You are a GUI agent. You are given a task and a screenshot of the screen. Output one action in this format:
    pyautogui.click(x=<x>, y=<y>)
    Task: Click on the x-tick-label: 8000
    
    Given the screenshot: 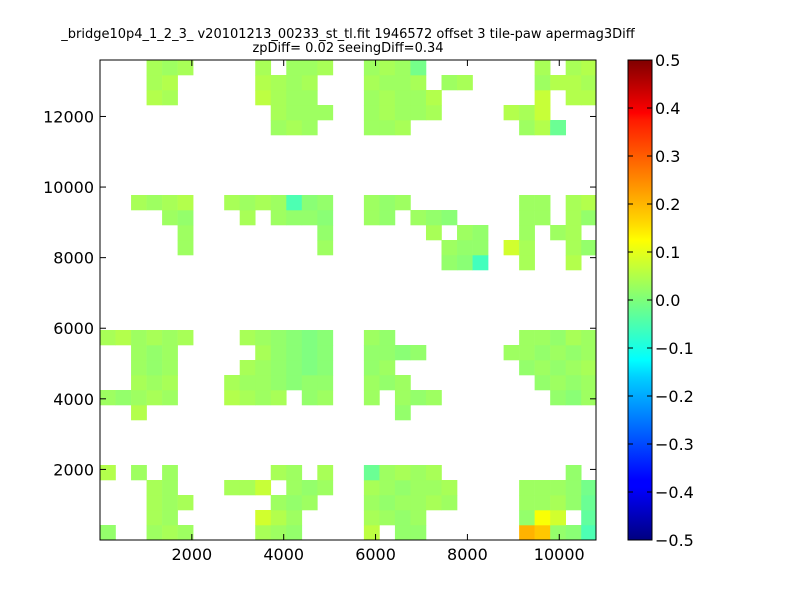 What is the action you would take?
    pyautogui.click(x=467, y=554)
    